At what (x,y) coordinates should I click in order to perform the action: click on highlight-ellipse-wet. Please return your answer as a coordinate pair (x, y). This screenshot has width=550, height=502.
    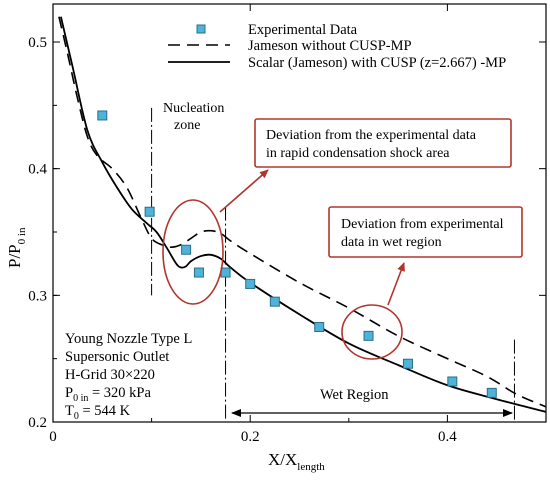
    Looking at the image, I should click on (372, 332).